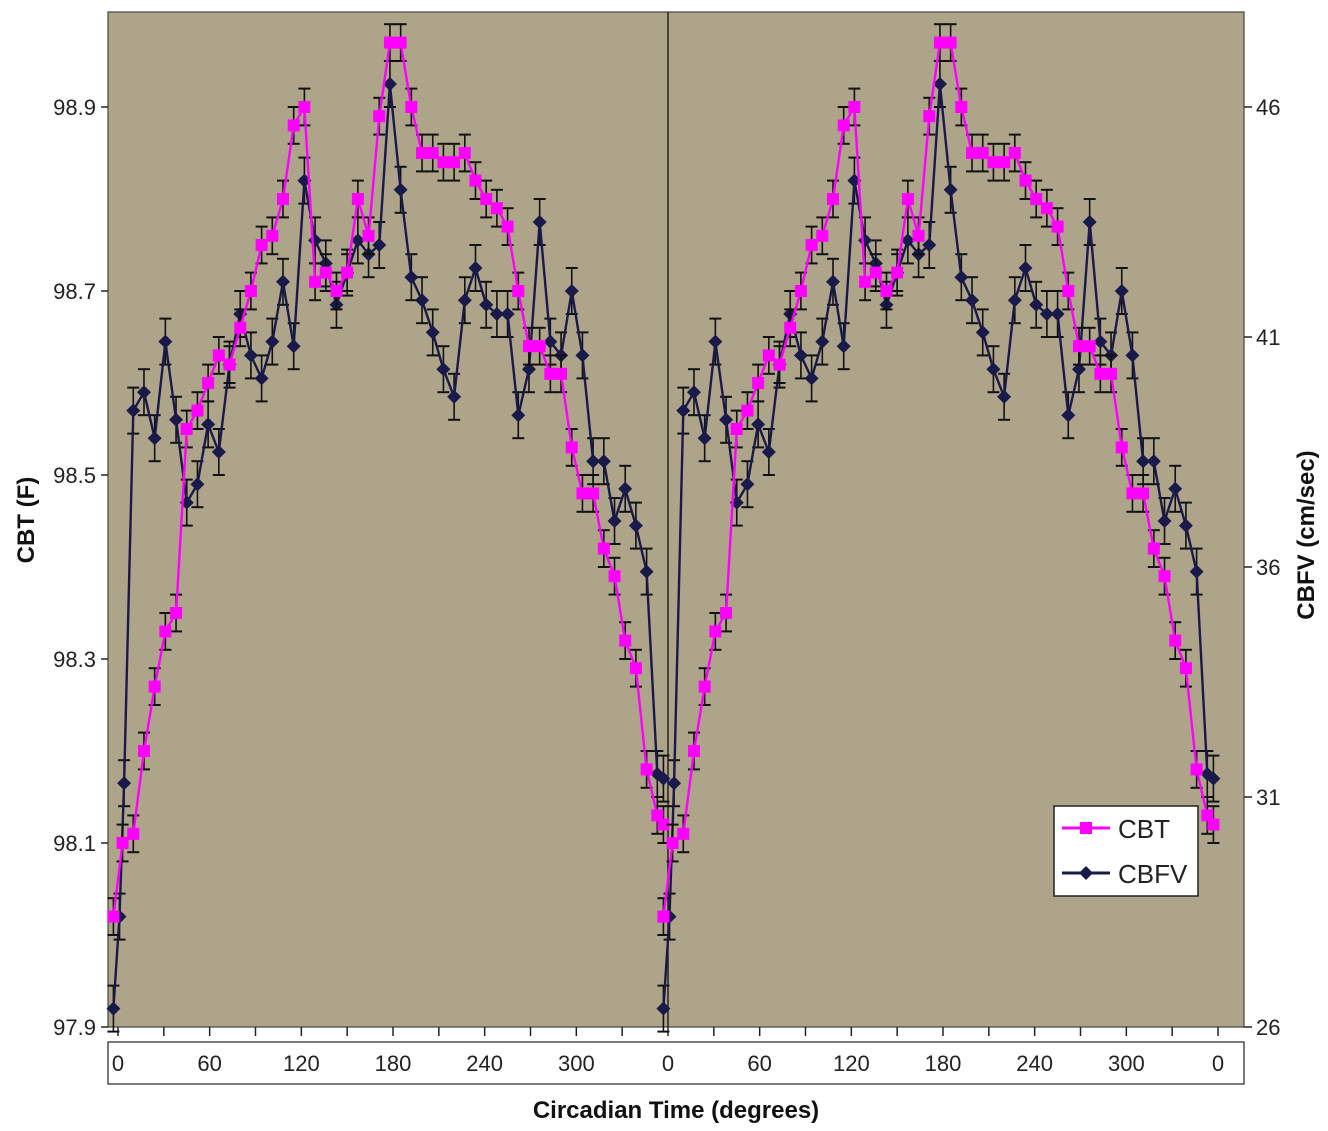  I want to click on y-right-tick-label: 26, so click(1268, 1027).